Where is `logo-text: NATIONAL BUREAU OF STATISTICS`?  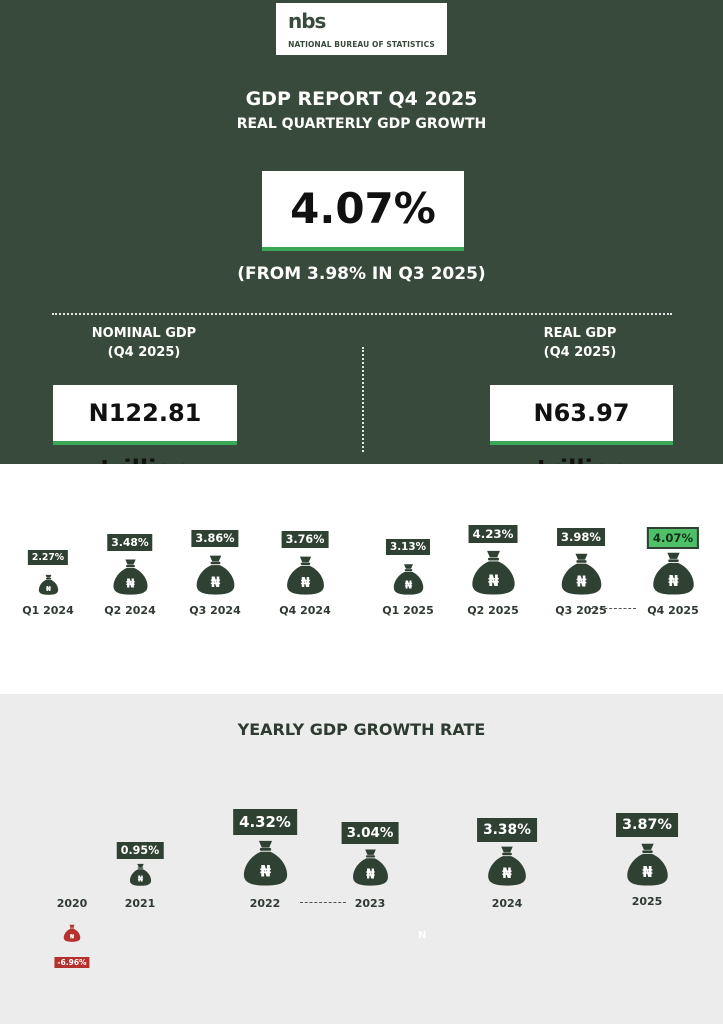 logo-text: NATIONAL BUREAU OF STATISTICS is located at coordinates (361, 44).